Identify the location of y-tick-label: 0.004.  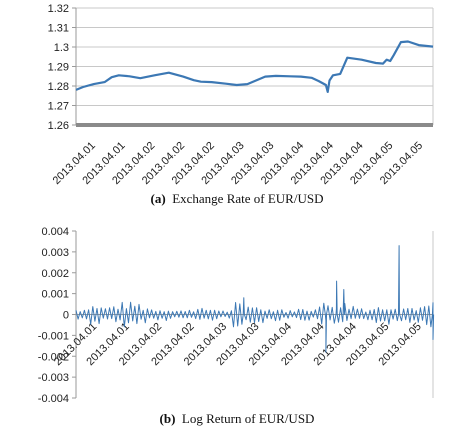
(55, 232).